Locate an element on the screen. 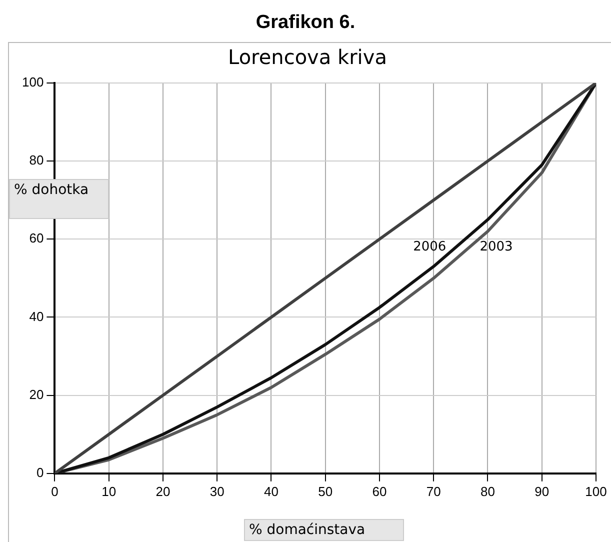 The image size is (611, 542). x-tick-label: 30 is located at coordinates (217, 491).